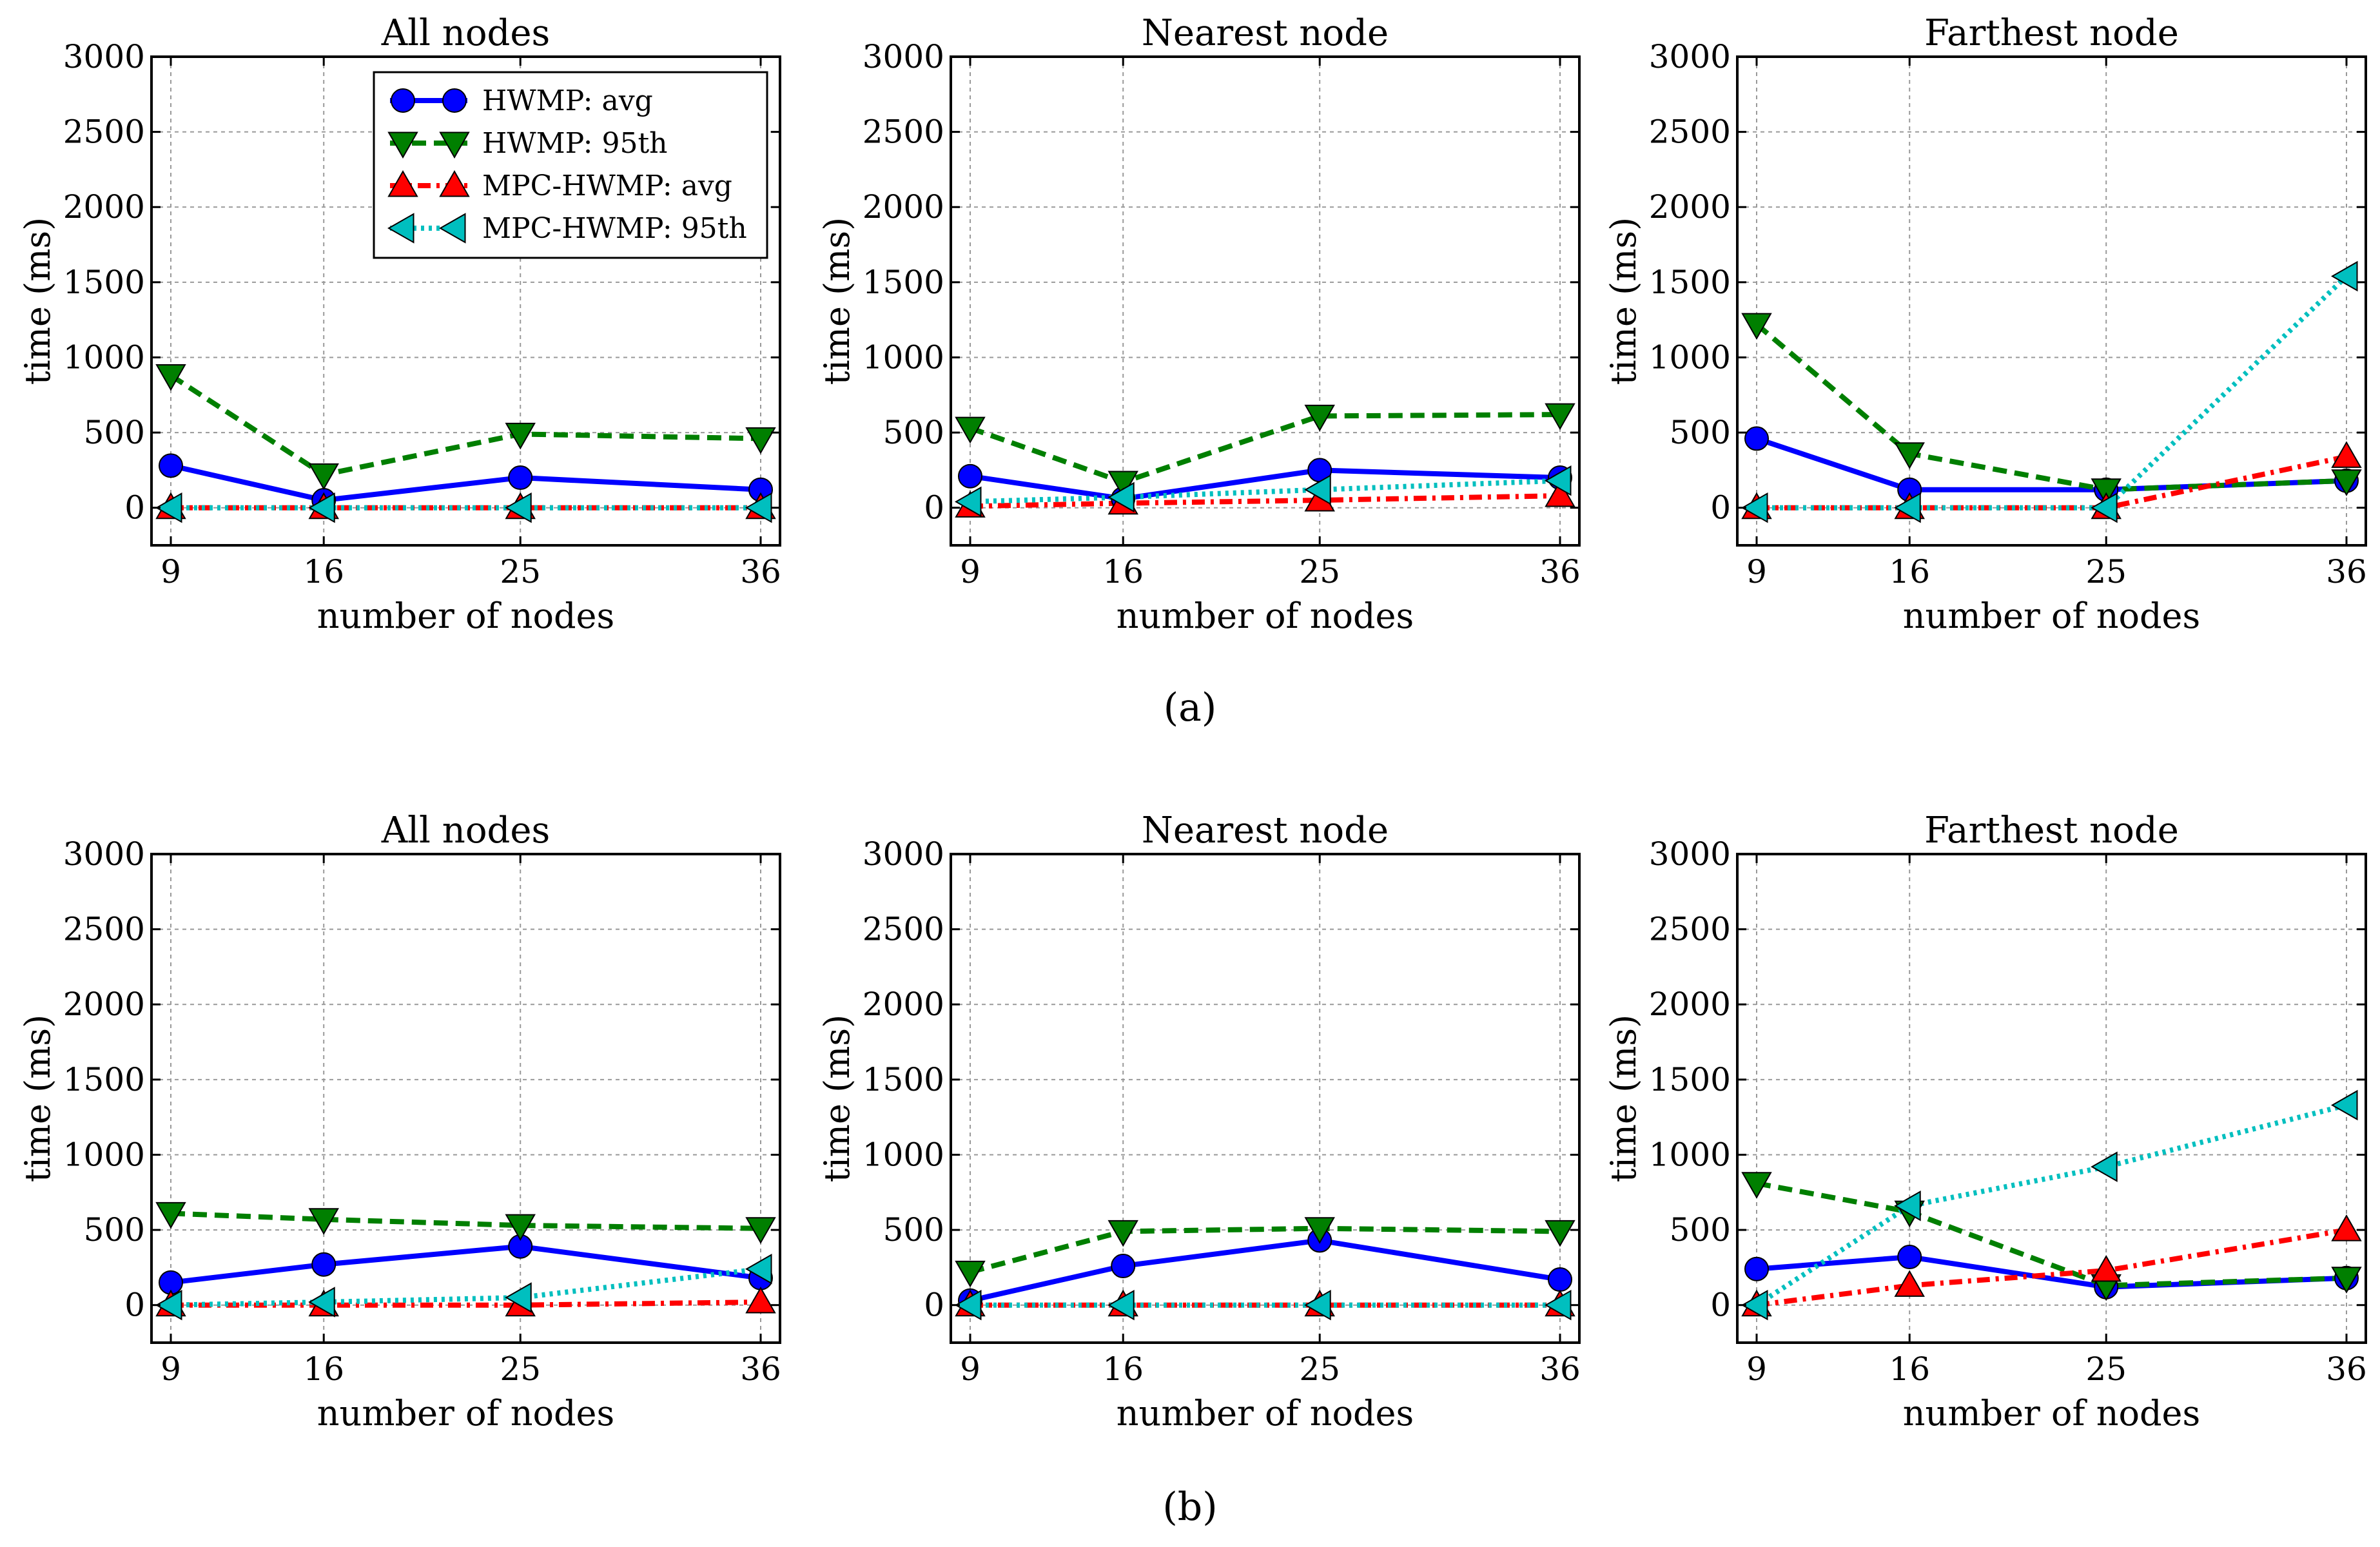  Describe the element at coordinates (520, 1369) in the screenshot. I see `xtick-label-b-0-2: 25` at that location.